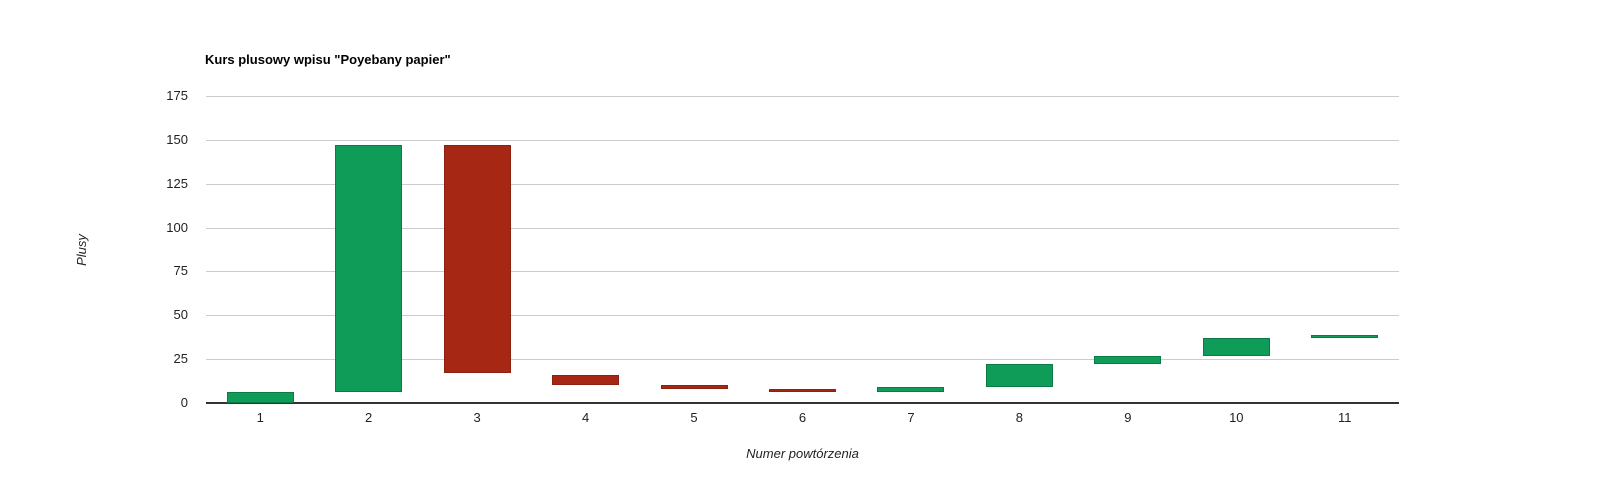  What do you see at coordinates (260, 417) in the screenshot?
I see `x-tick-label: 1` at bounding box center [260, 417].